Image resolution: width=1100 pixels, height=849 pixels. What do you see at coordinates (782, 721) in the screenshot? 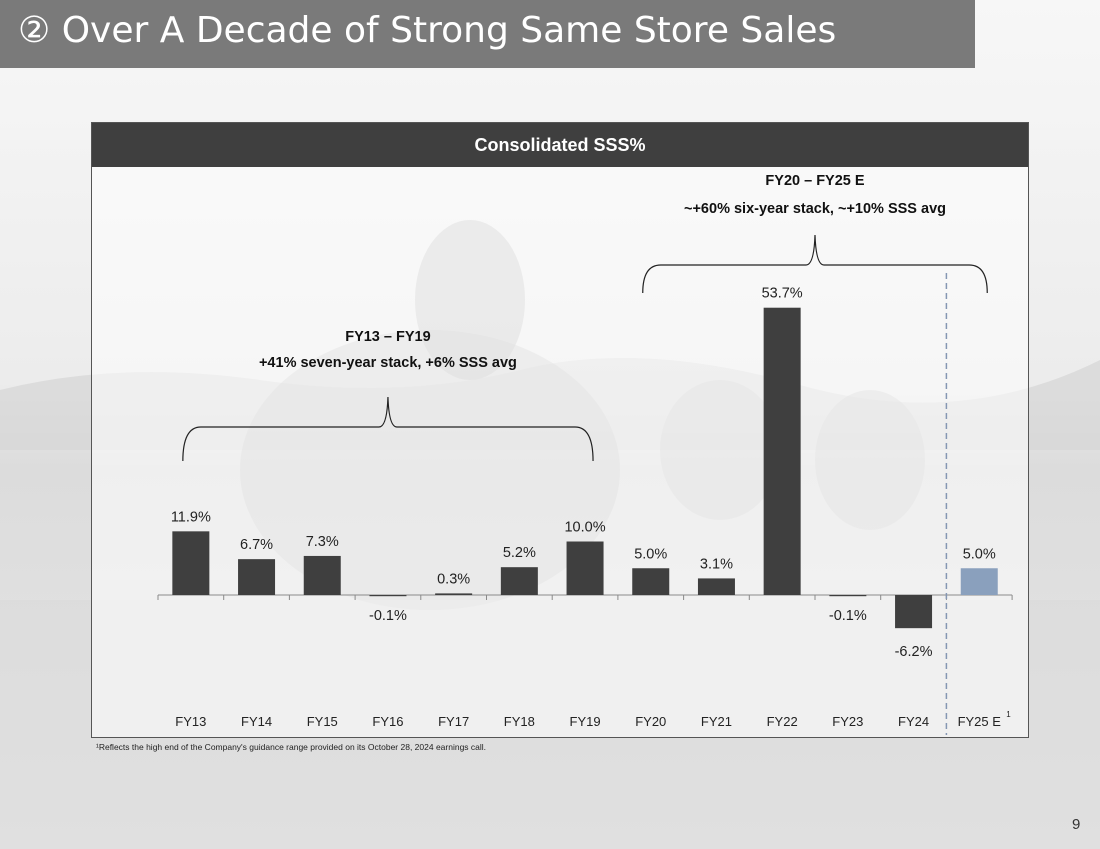
I see `category-label: FY22` at bounding box center [782, 721].